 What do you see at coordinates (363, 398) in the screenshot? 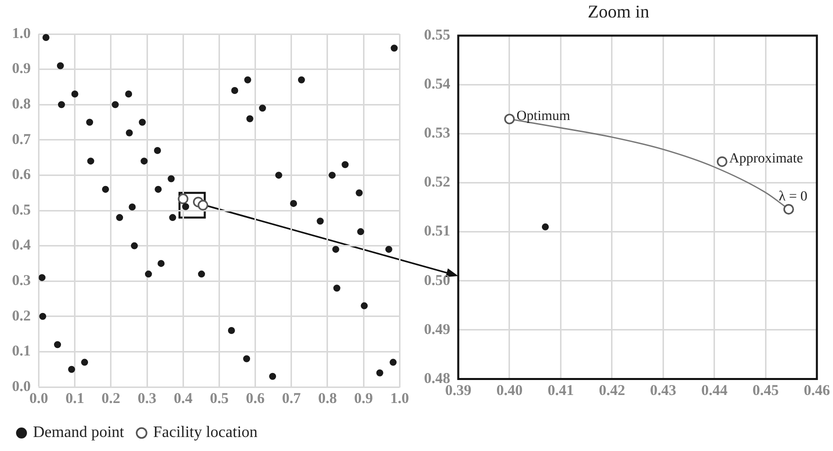
I see `x-tick-label: 0.9` at bounding box center [363, 398].